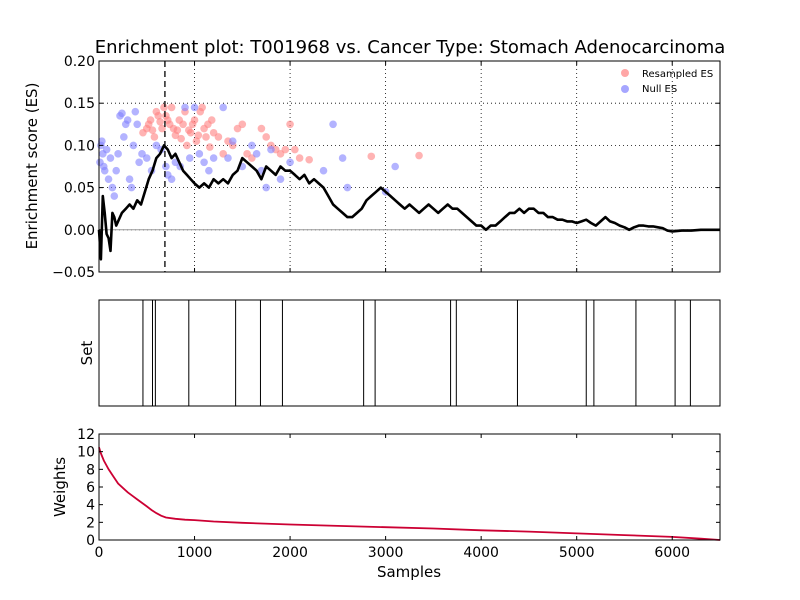 This screenshot has width=800, height=600. Describe the element at coordinates (672, 553) in the screenshot. I see `w-xtick-label-6: 6000` at that location.